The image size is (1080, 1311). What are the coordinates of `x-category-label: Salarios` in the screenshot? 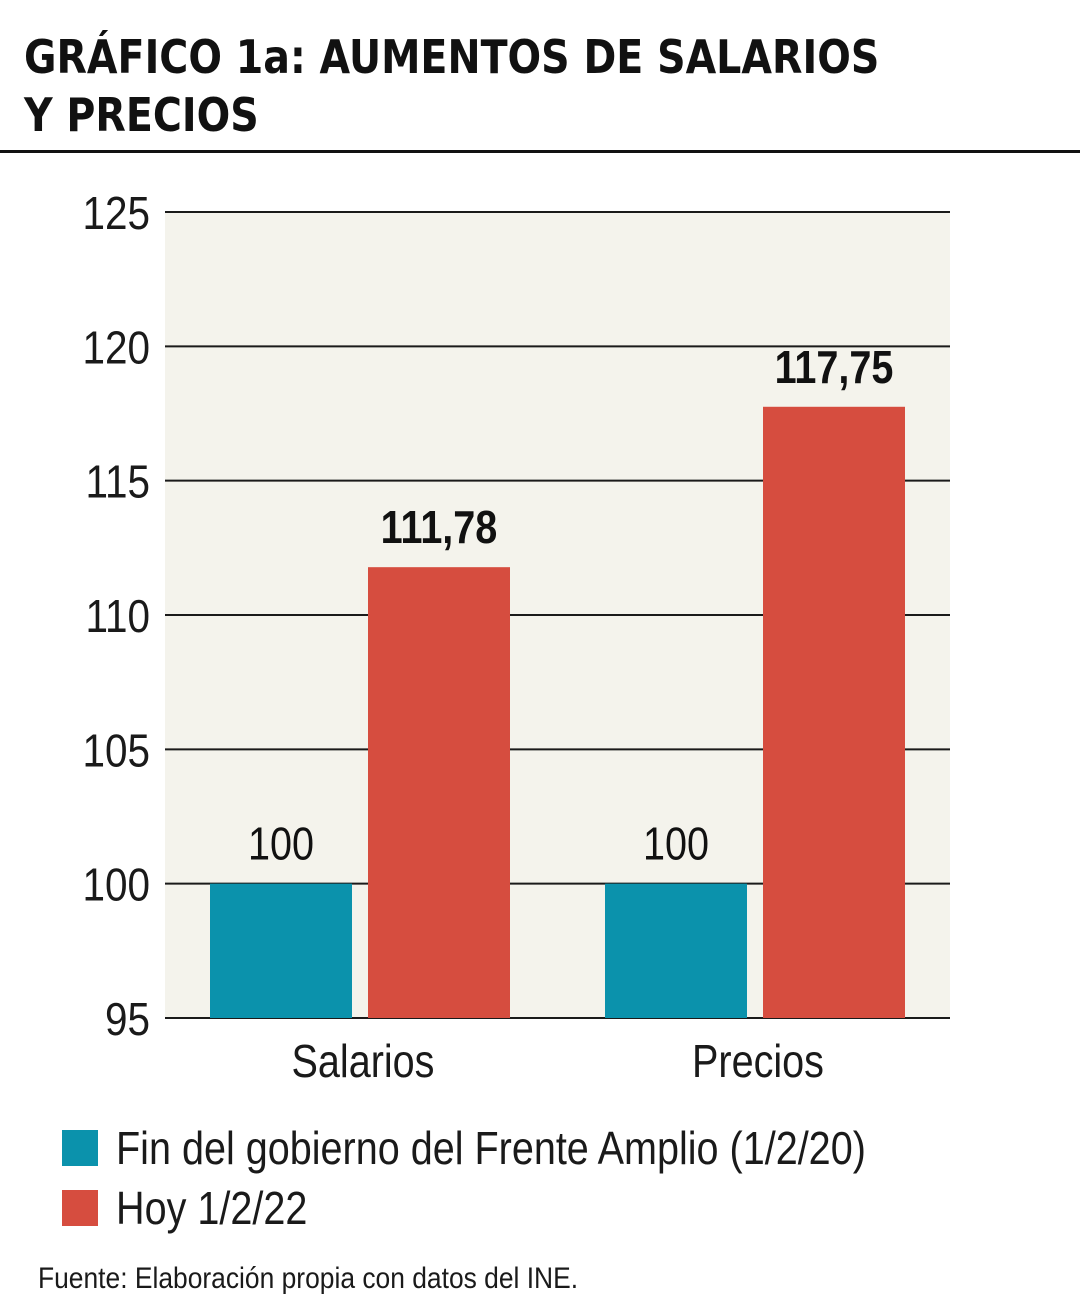 It's located at (363, 1061).